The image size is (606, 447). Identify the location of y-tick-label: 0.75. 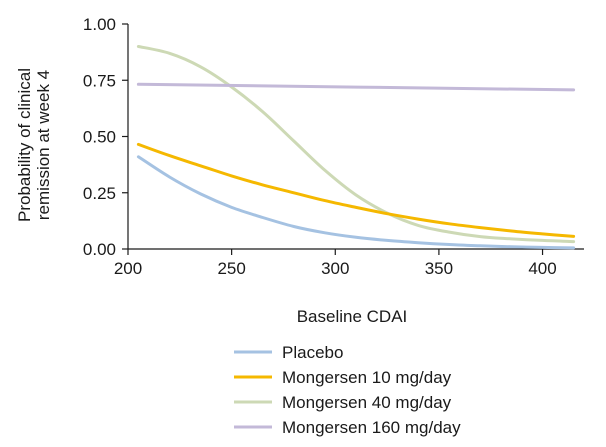
(99, 80).